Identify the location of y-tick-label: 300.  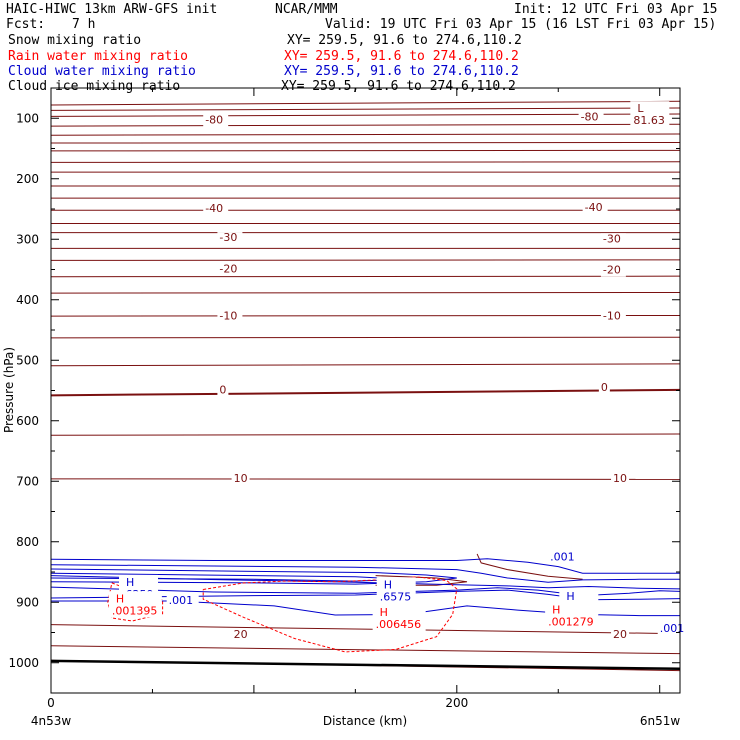
(27, 239).